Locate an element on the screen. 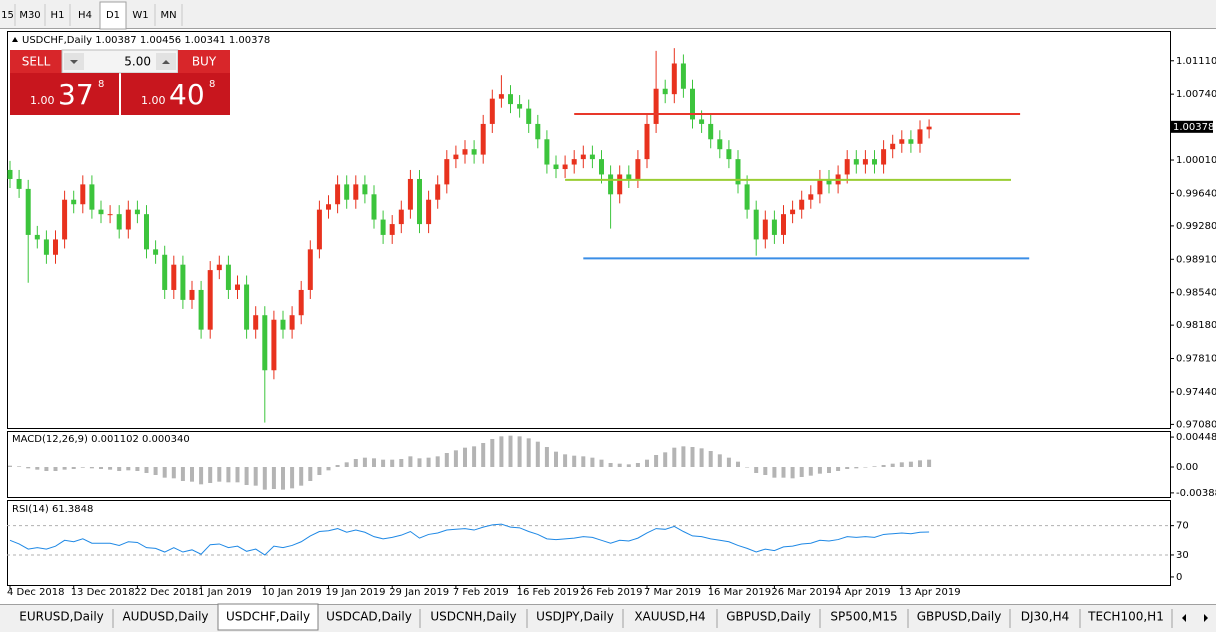 This screenshot has width=1216, height=632. macd-panel-frame is located at coordinates (589, 464).